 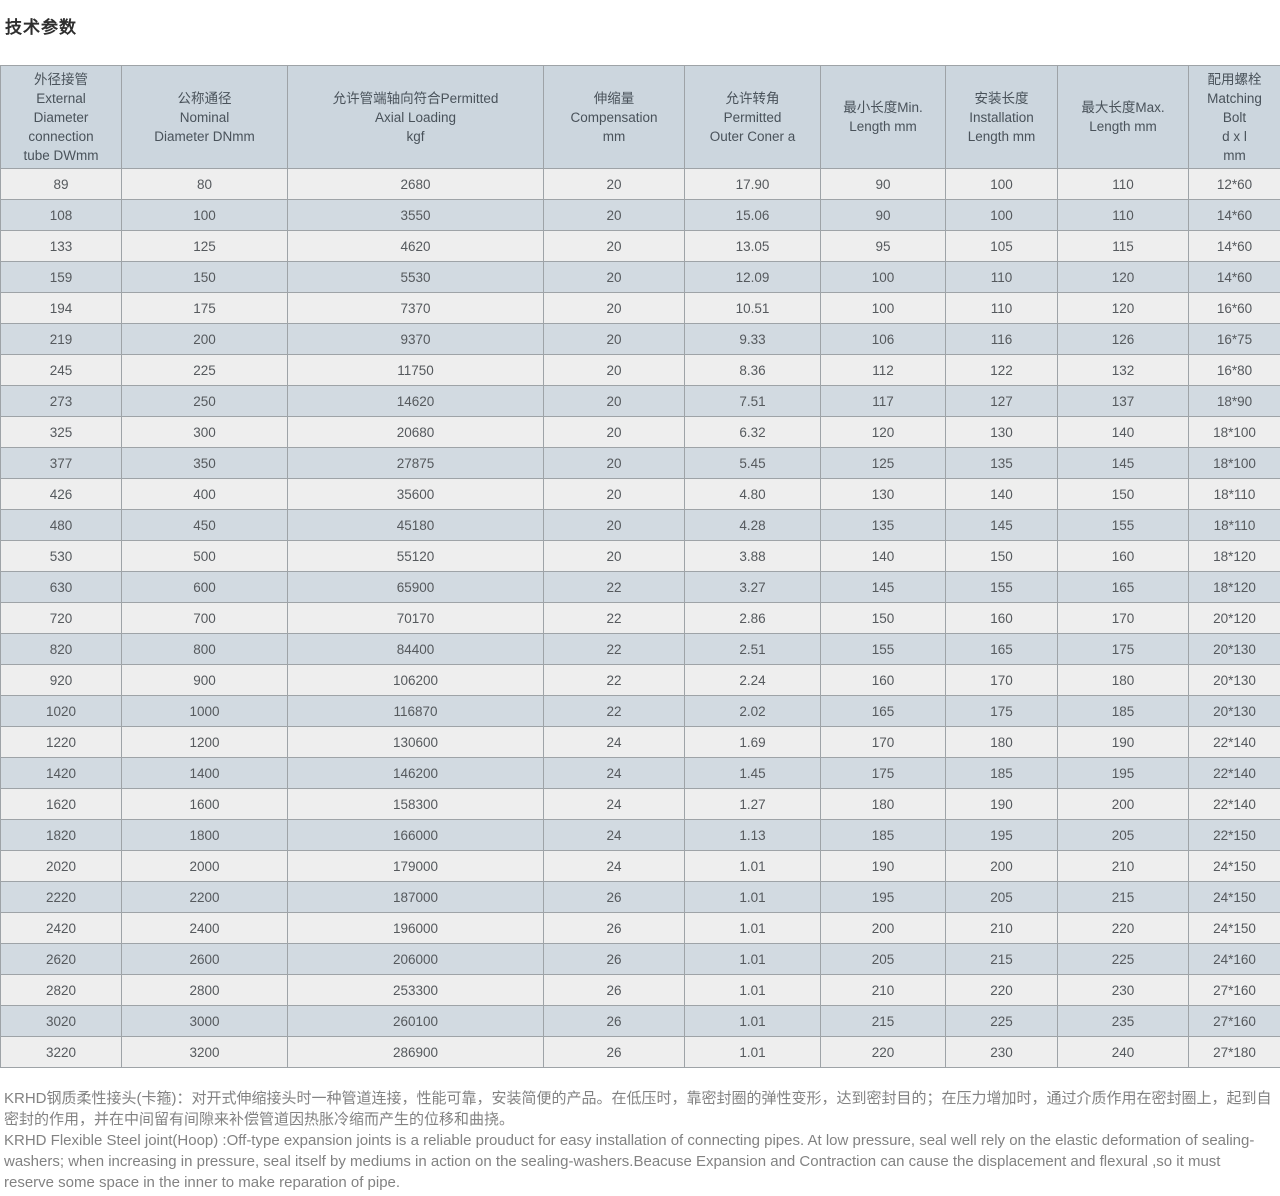 What do you see at coordinates (1123, 117) in the screenshot?
I see `column-header: 最大长度Max. Length mm` at bounding box center [1123, 117].